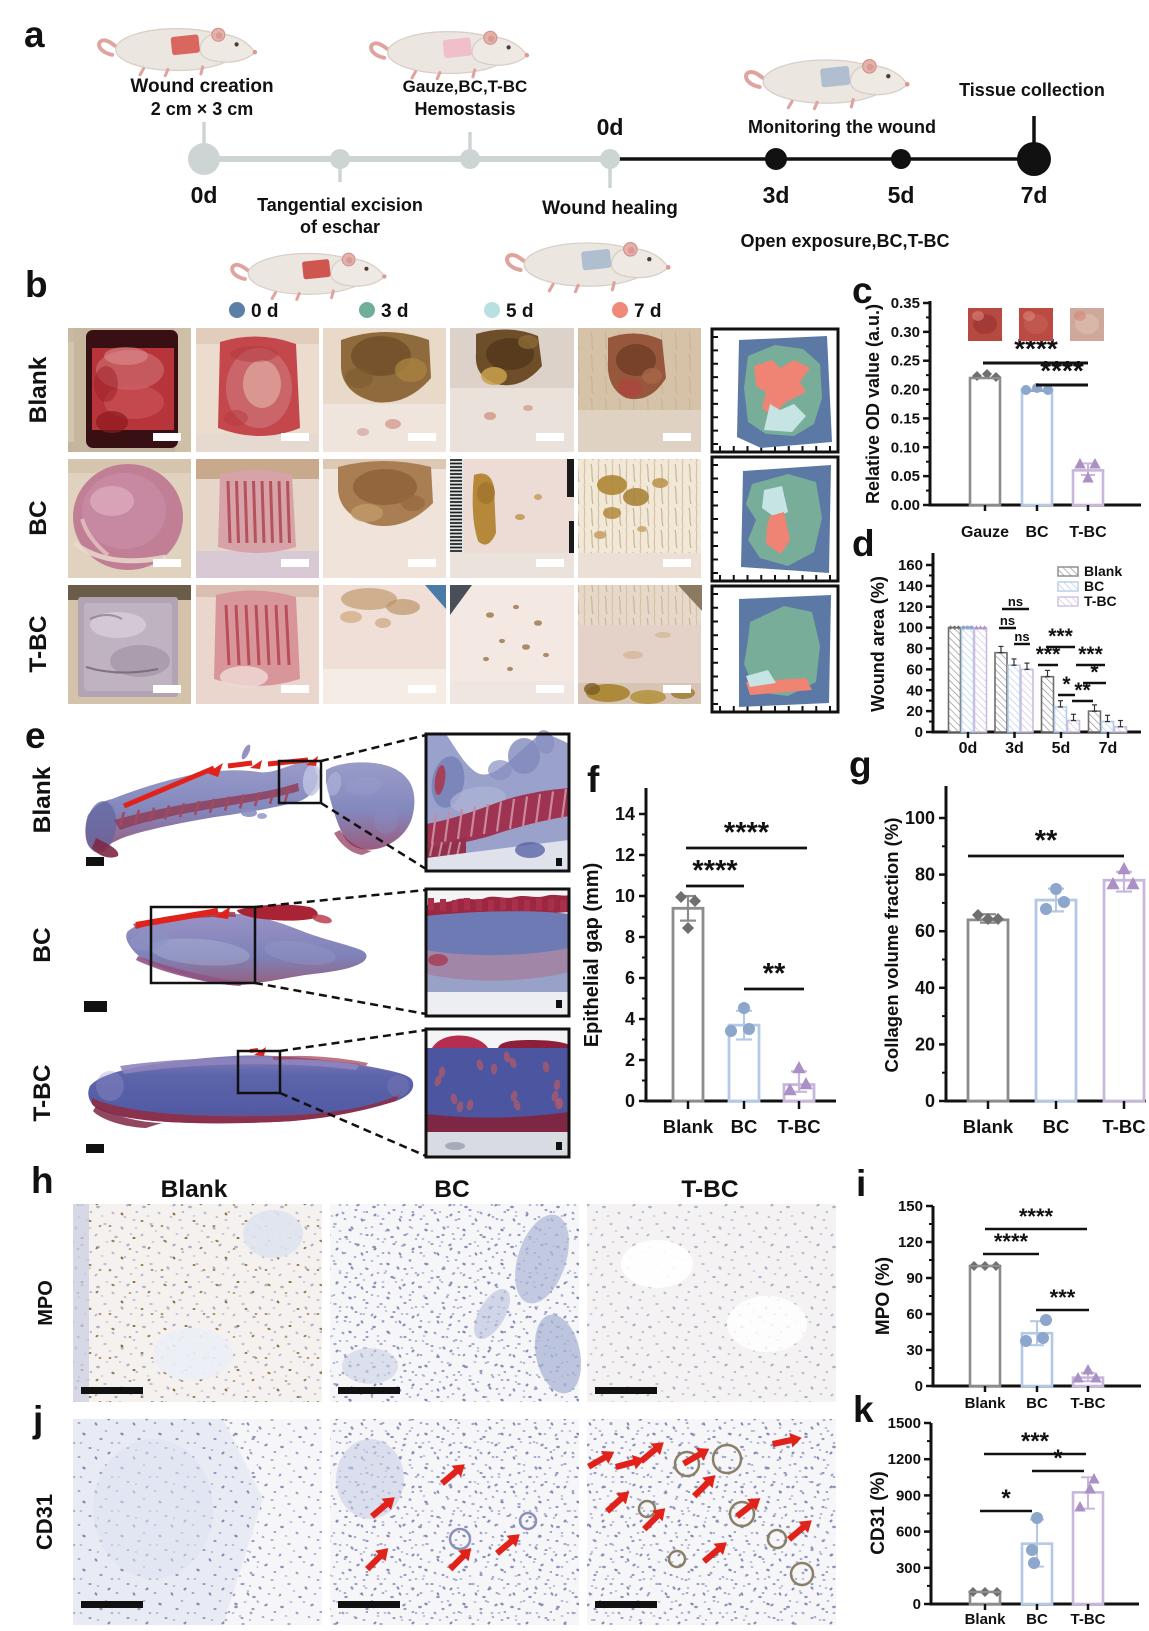 This screenshot has height=1631, width=1149. What do you see at coordinates (905, 361) in the screenshot?
I see `svg-text: 0.25` at bounding box center [905, 361].